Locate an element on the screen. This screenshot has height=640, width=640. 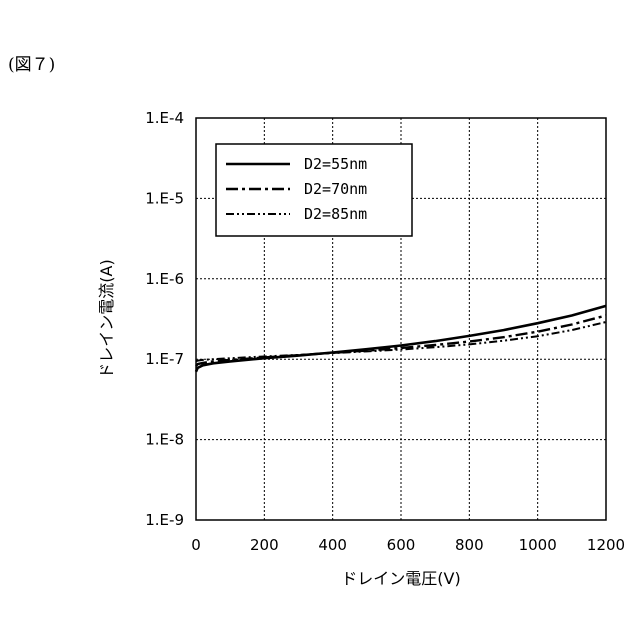
y-tick-labels: 1.E-4 1.E-5 1.E-6 1.E-7 1.E-8 1.E-9 is located at coordinates (164, 319).